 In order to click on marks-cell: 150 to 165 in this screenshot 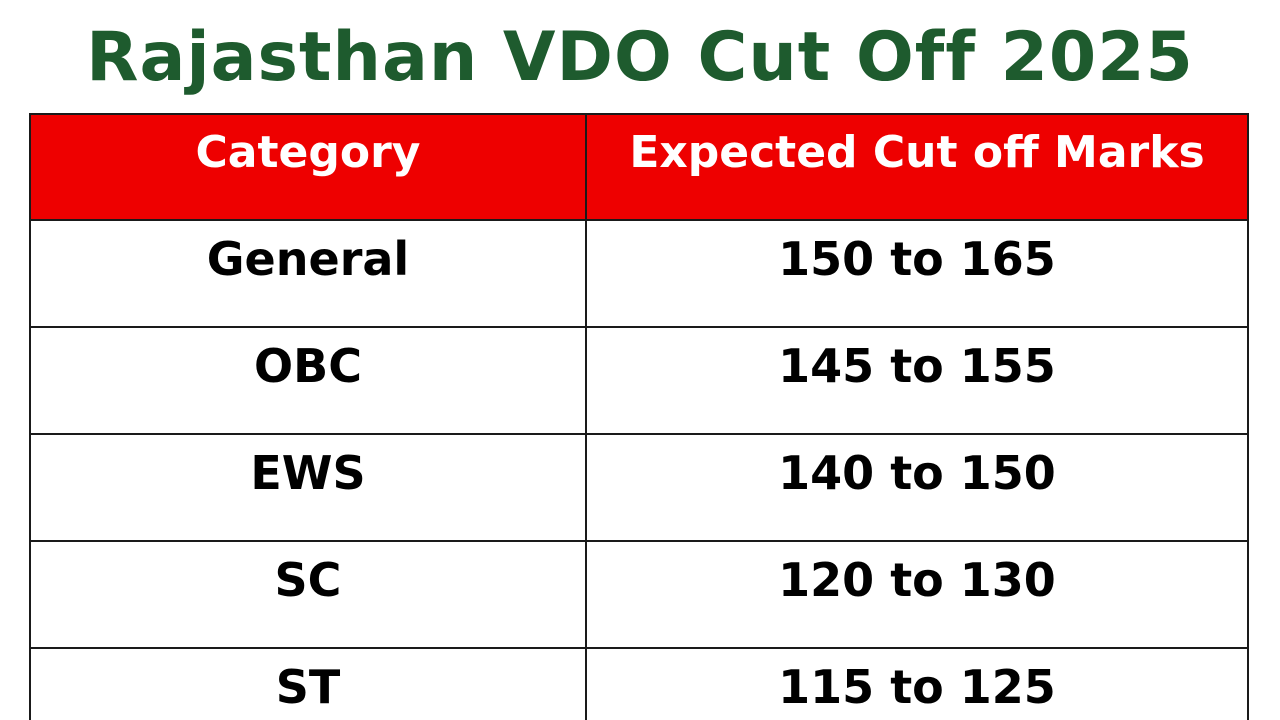, I will do `click(917, 273)`.